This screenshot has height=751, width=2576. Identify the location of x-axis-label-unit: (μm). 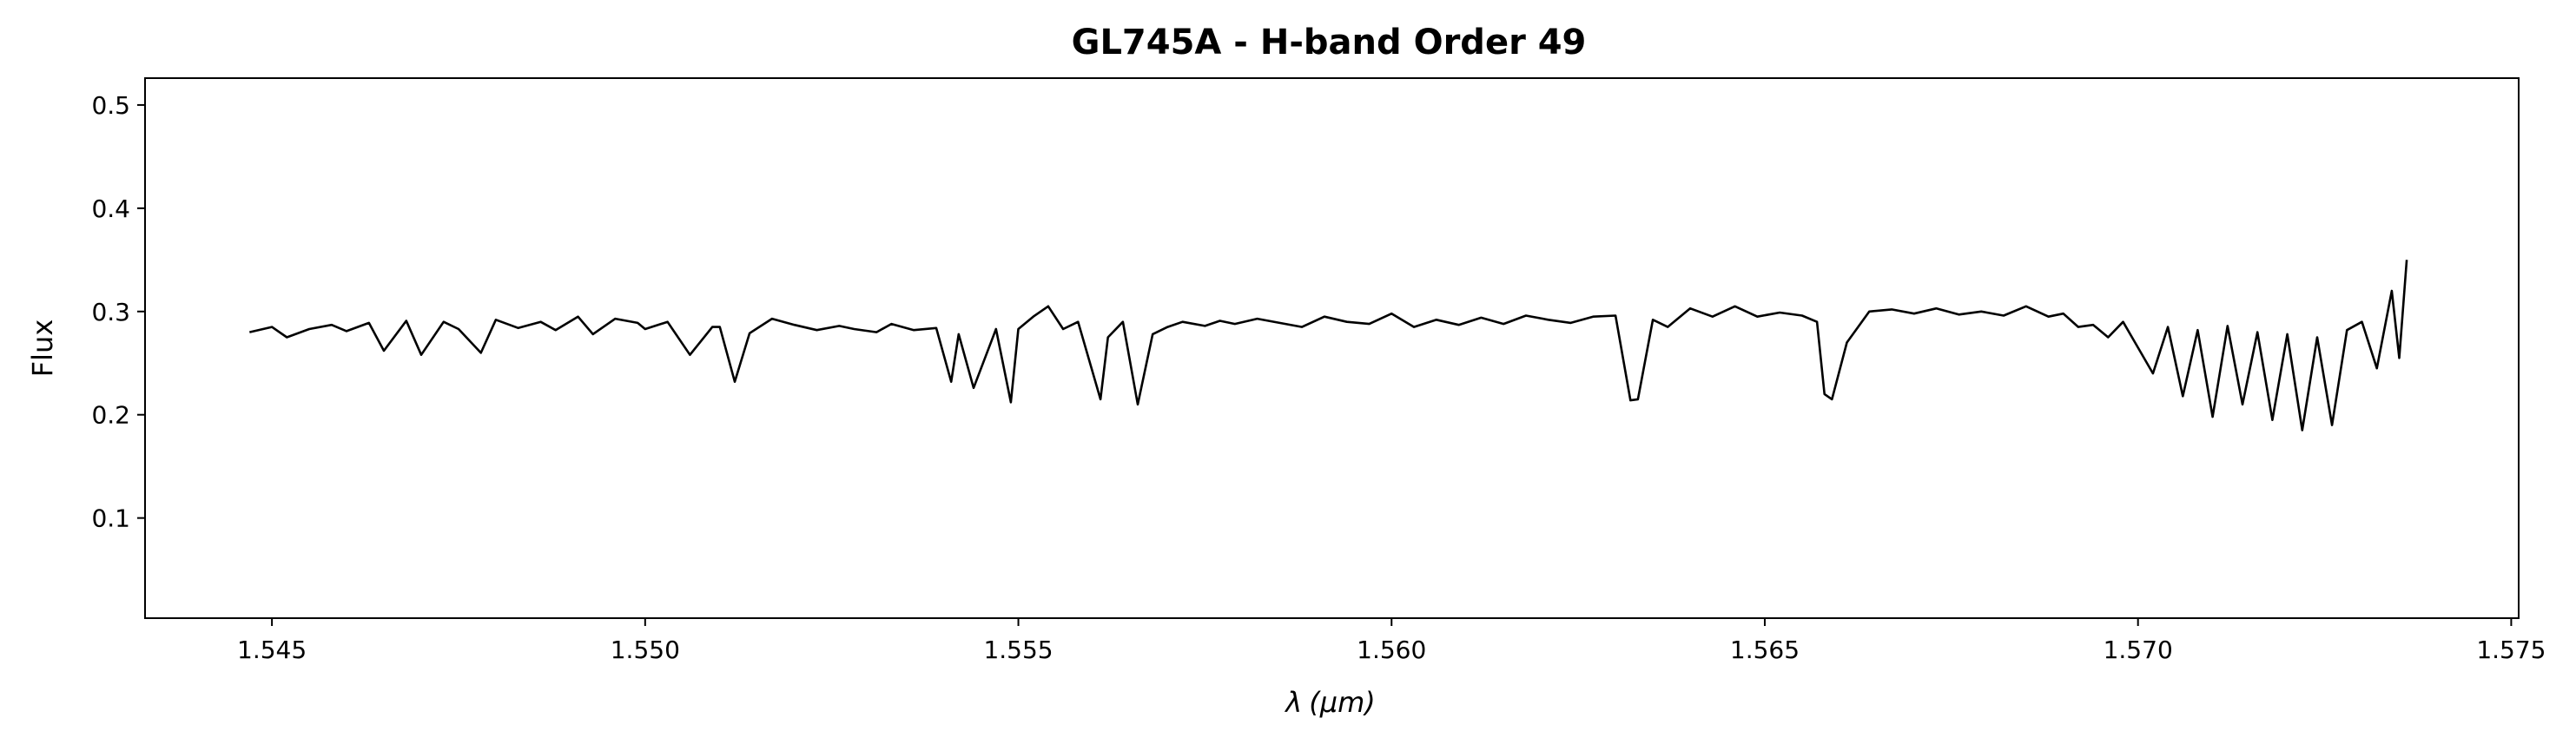
(1343, 702).